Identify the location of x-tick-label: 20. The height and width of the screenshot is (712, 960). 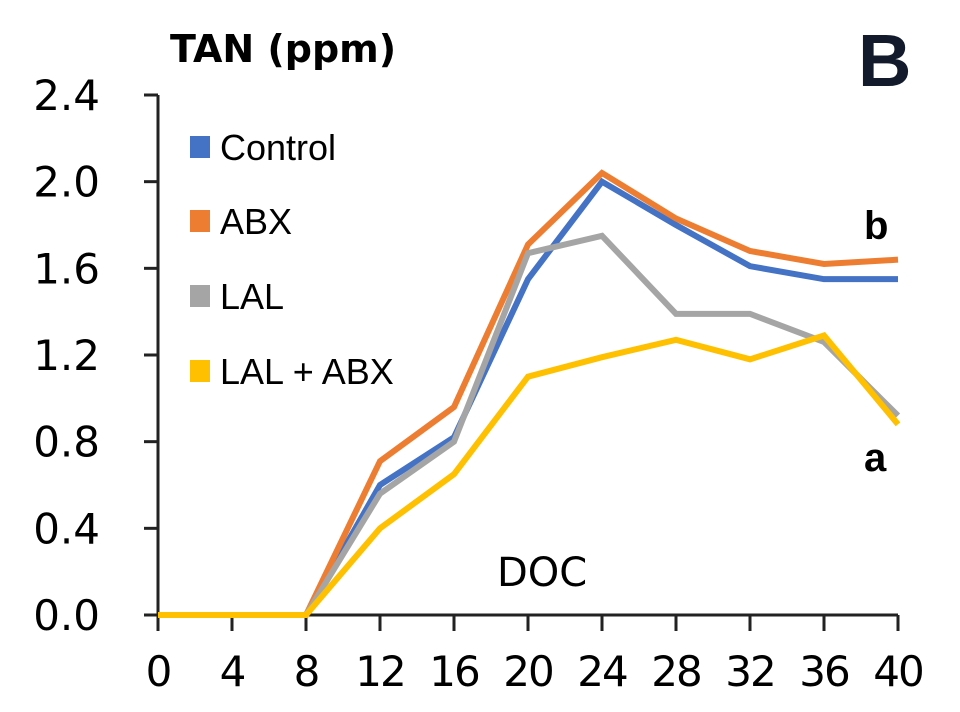
(527, 671).